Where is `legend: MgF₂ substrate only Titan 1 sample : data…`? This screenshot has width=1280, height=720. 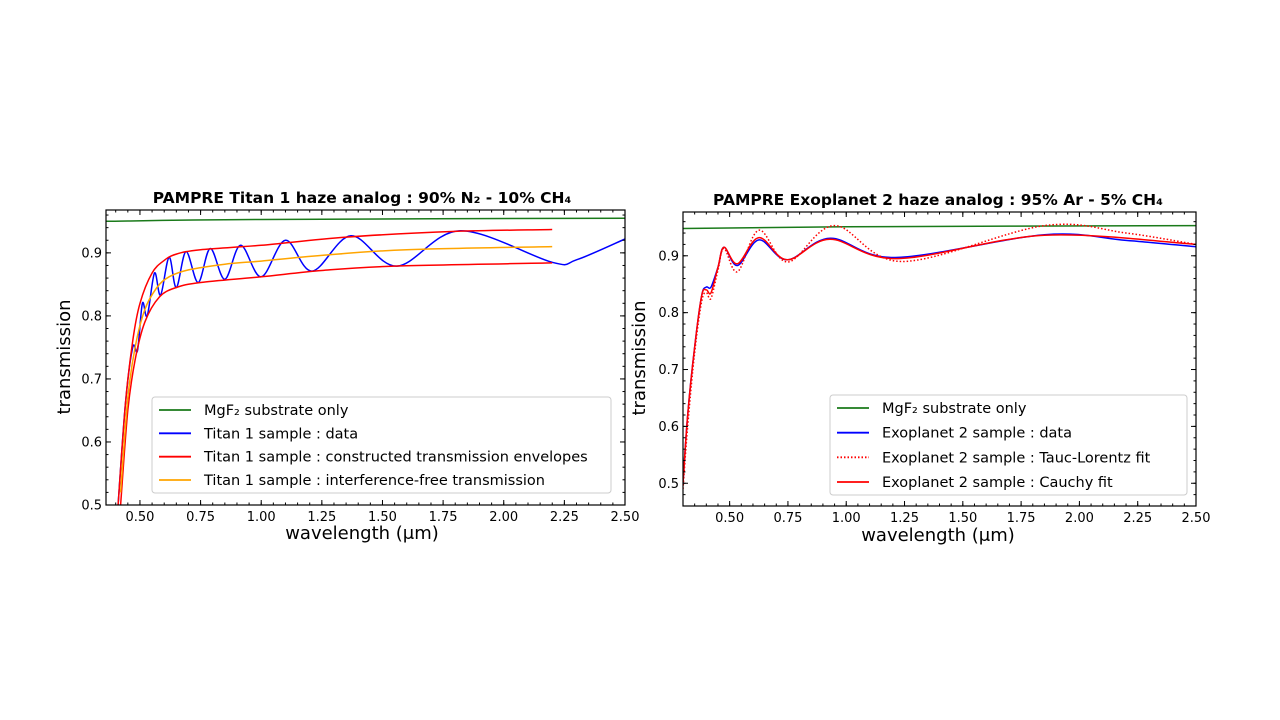 legend: MgF₂ substrate only Titan 1 sample : data… is located at coordinates (381, 445).